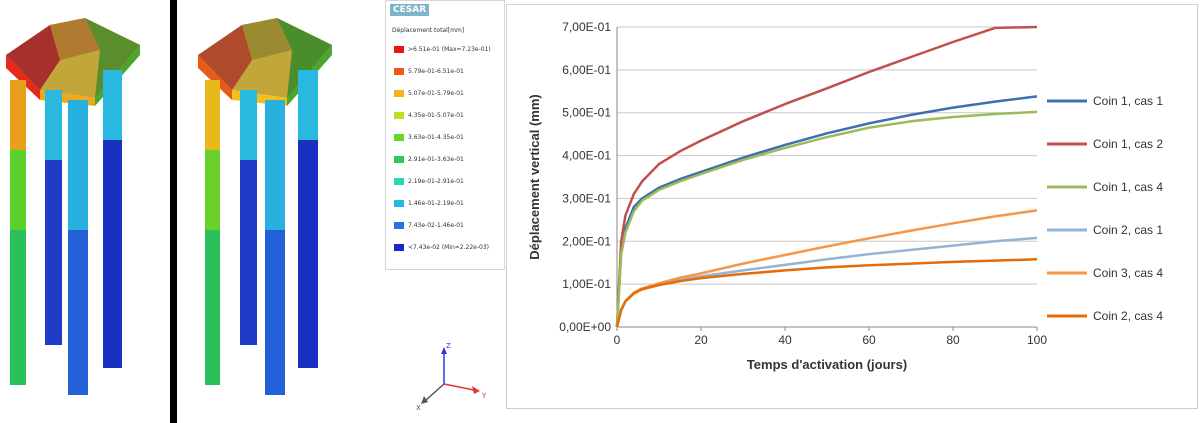  Describe the element at coordinates (586, 241) in the screenshot. I see `y-tick-label: 2,00E-01` at that location.